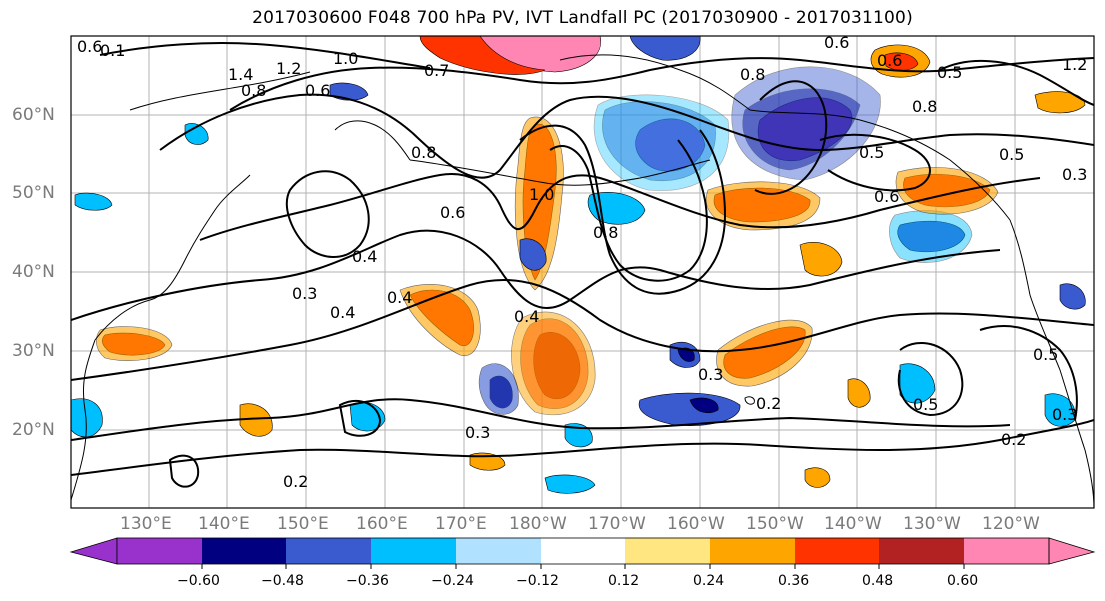  I want to click on coast-aleutians, so click(560, 172).